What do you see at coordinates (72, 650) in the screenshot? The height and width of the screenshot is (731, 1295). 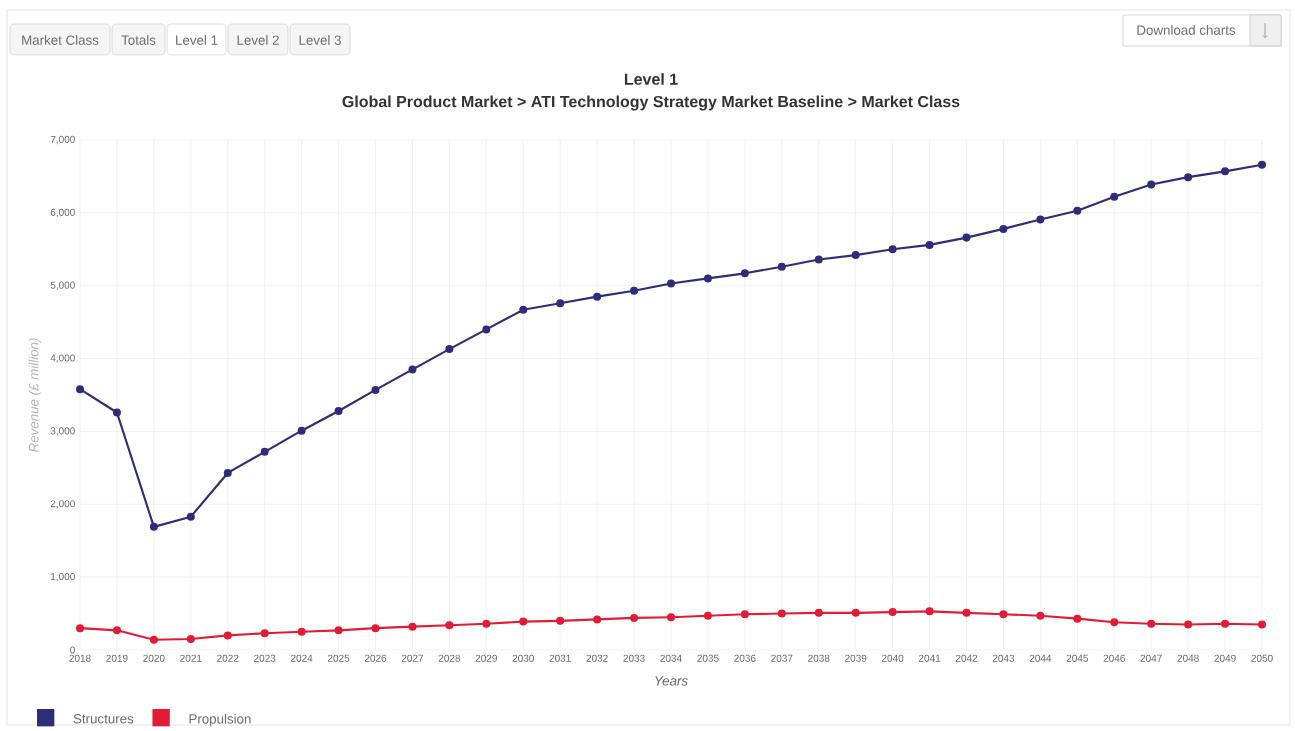 I see `y-tick-label: 0` at bounding box center [72, 650].